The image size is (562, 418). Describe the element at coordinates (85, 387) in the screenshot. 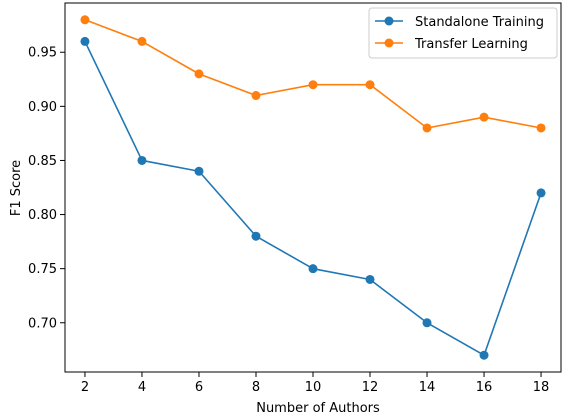

I see `x-tick-label: 2` at that location.